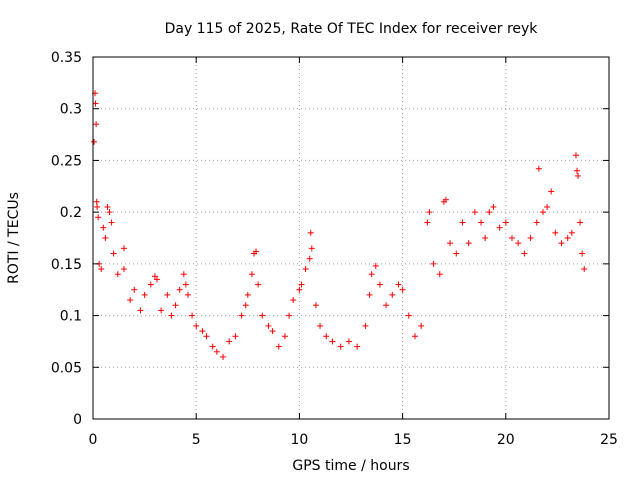  What do you see at coordinates (14, 238) in the screenshot?
I see `y-axis-label: ROTI / TECUs` at bounding box center [14, 238].